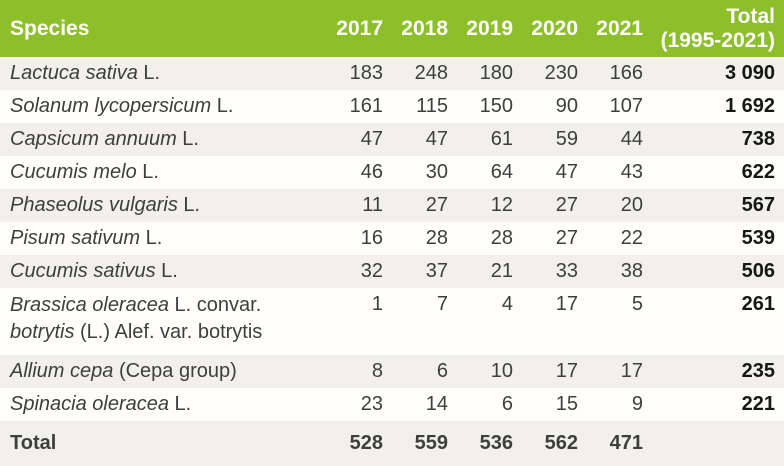 The image size is (784, 466). What do you see at coordinates (631, 271) in the screenshot?
I see `year-value-cell: 38` at bounding box center [631, 271].